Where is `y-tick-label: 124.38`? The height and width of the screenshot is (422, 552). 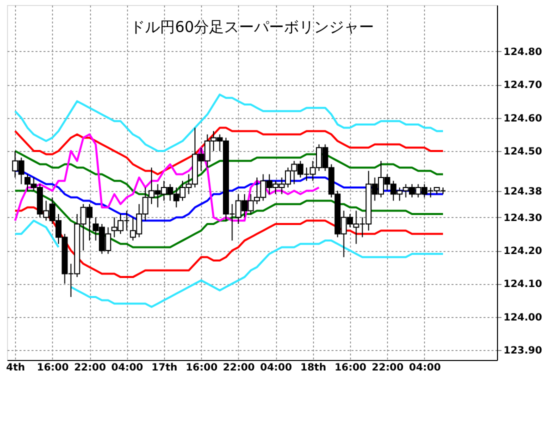 y-tick-label: 124.38 is located at coordinates (523, 192).